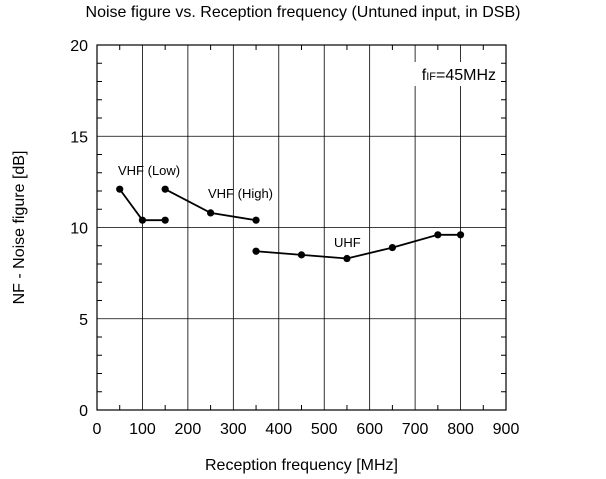 The width and height of the screenshot is (606, 479). What do you see at coordinates (149, 170) in the screenshot?
I see `series-label: VHF (Low)` at bounding box center [149, 170].